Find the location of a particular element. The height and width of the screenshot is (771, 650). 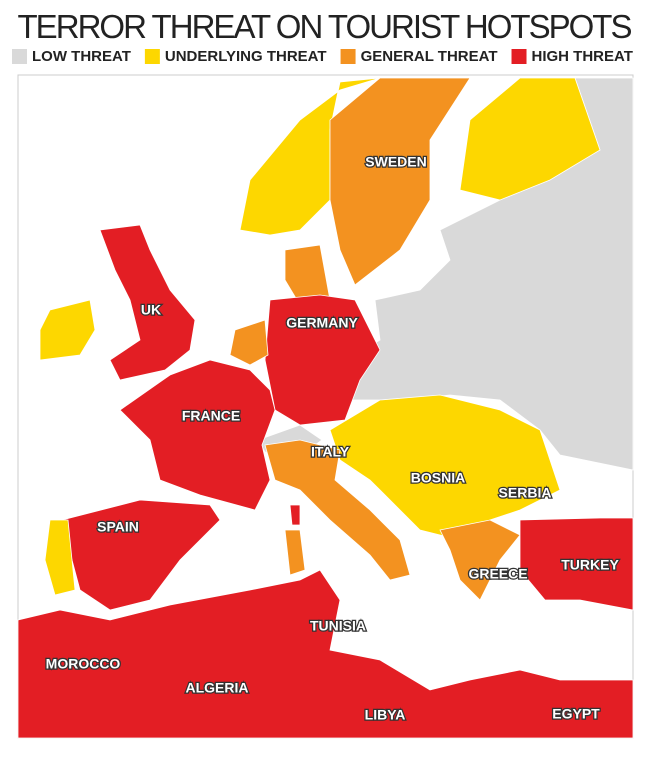

country-label: TUNISIA is located at coordinates (338, 626).